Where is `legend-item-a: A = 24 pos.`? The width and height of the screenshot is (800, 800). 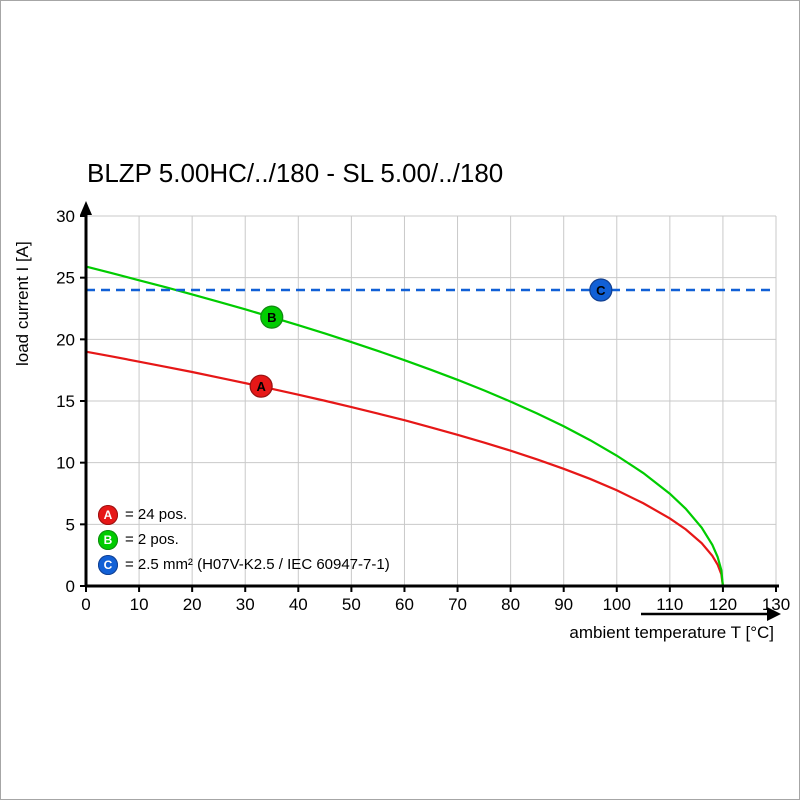
legend-item-a: A = 24 pos. is located at coordinates (244, 514).